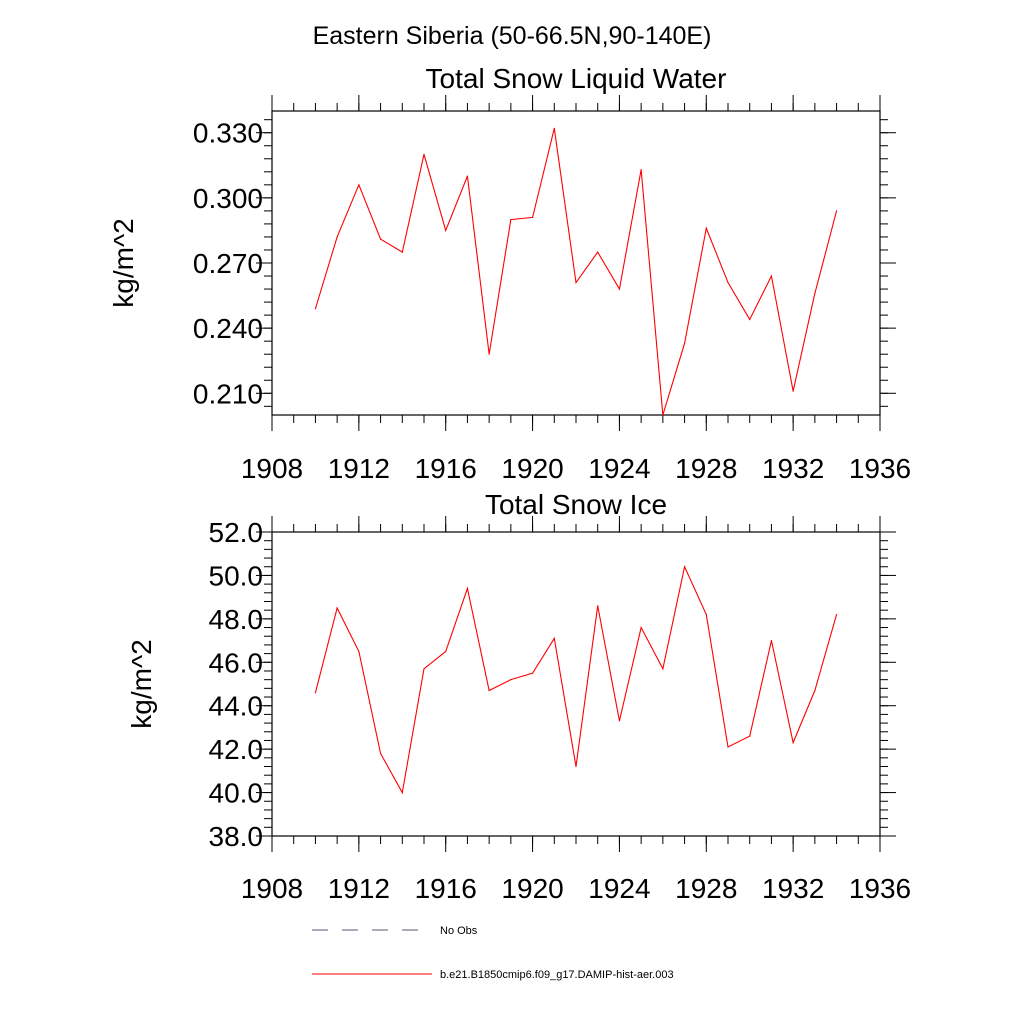 The width and height of the screenshot is (1024, 1029). I want to click on y-tick-label: 0.330, so click(228, 133).